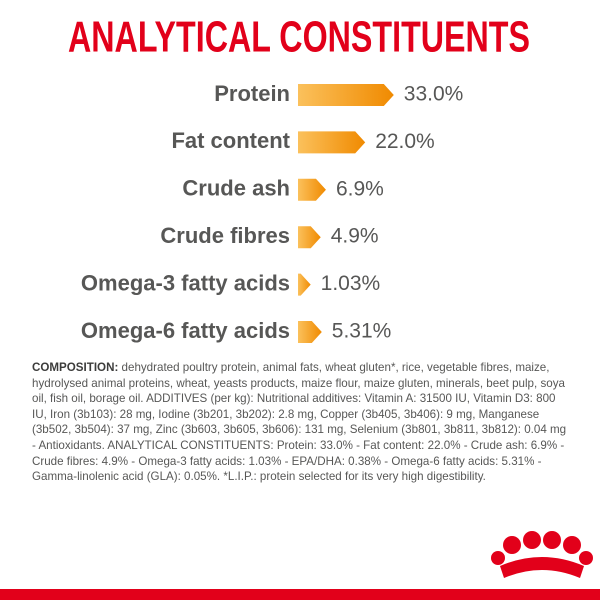 This screenshot has width=600, height=600. Describe the element at coordinates (225, 235) in the screenshot. I see `category-label: Crude fibres` at that location.